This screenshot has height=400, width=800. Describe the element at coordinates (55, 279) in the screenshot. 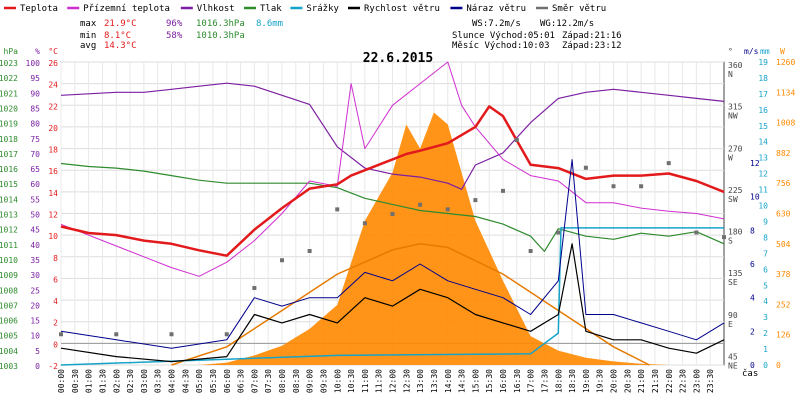

I see `tick-label-temp: 6` at that location.